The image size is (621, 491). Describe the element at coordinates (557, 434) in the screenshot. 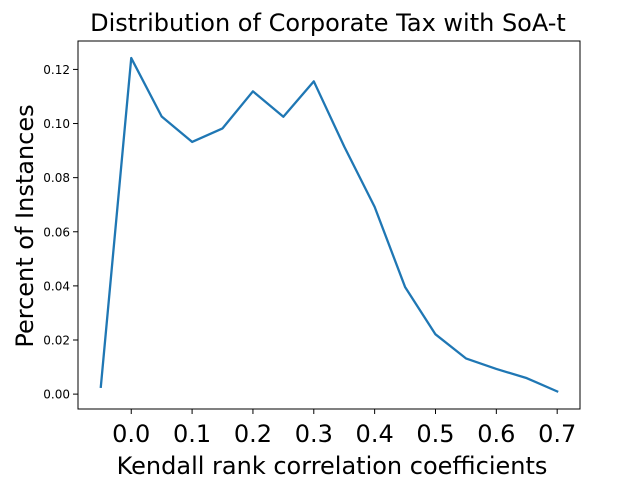

I see `x-tick-label: 0.7` at that location.